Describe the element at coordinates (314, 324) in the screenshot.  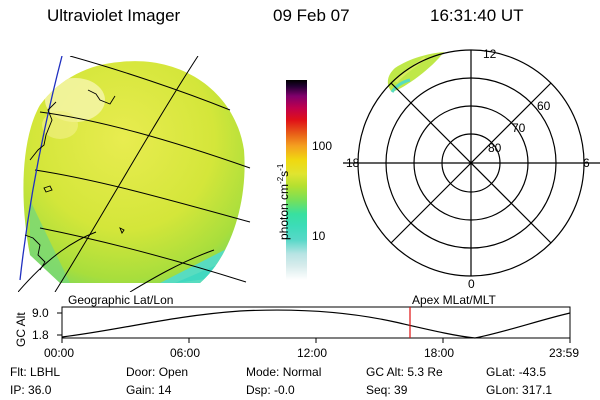
I see `altitude-plot` at that location.